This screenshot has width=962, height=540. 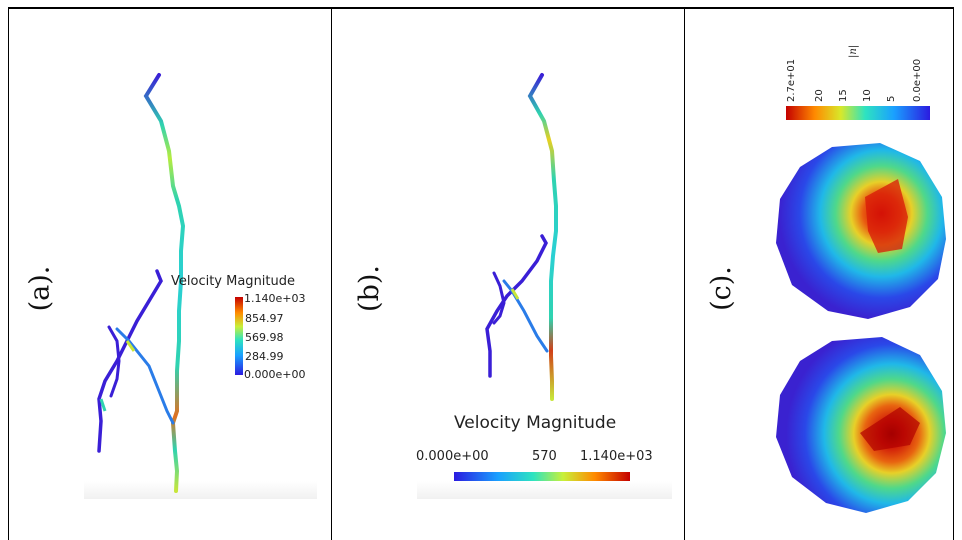 I want to click on legend-c-tick-20: 20, so click(x=819, y=95).